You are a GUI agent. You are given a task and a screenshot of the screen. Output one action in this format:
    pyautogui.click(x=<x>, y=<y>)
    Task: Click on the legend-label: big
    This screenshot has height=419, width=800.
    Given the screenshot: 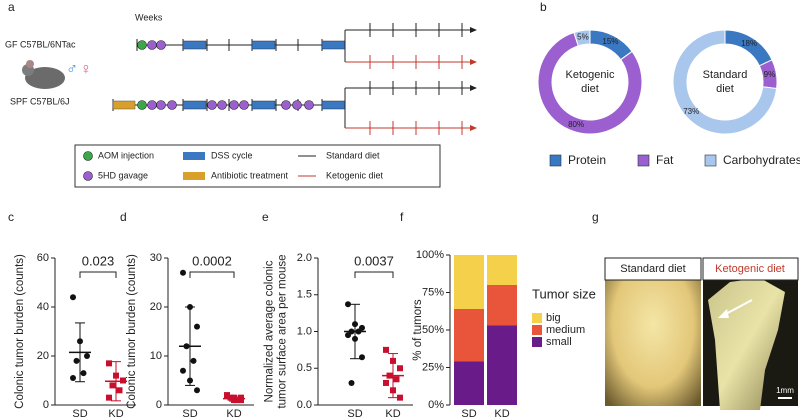 What is the action you would take?
    pyautogui.click(x=553, y=318)
    